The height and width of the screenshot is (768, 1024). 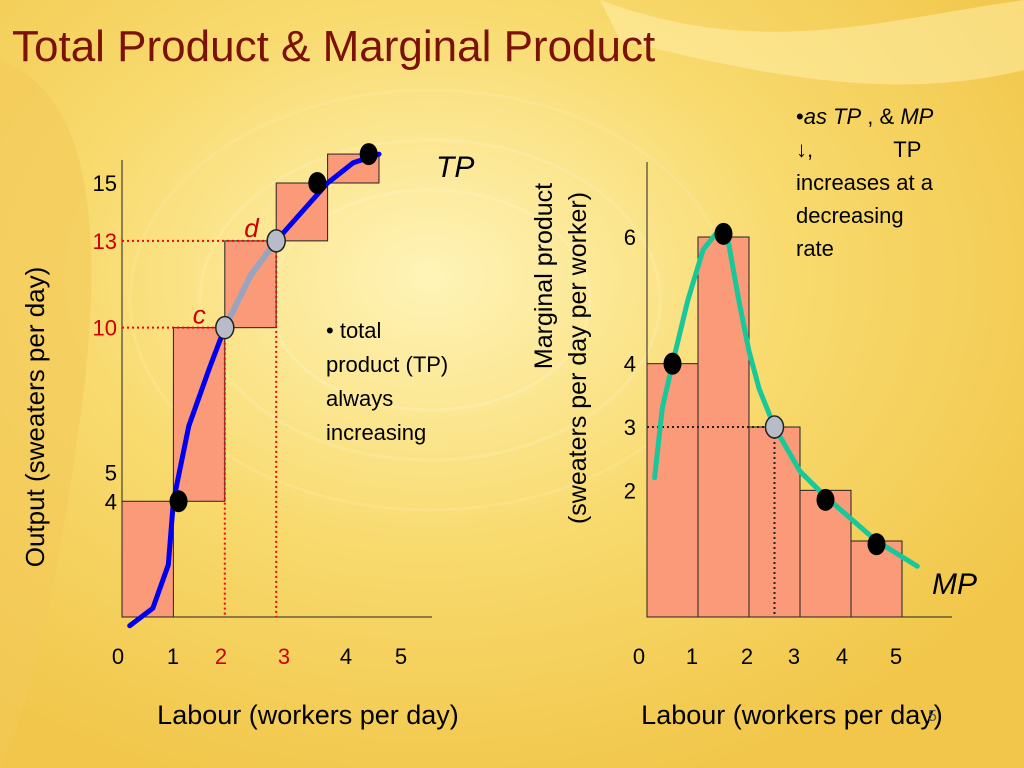 I want to click on tp-x-tick-3: 3, so click(x=284, y=656).